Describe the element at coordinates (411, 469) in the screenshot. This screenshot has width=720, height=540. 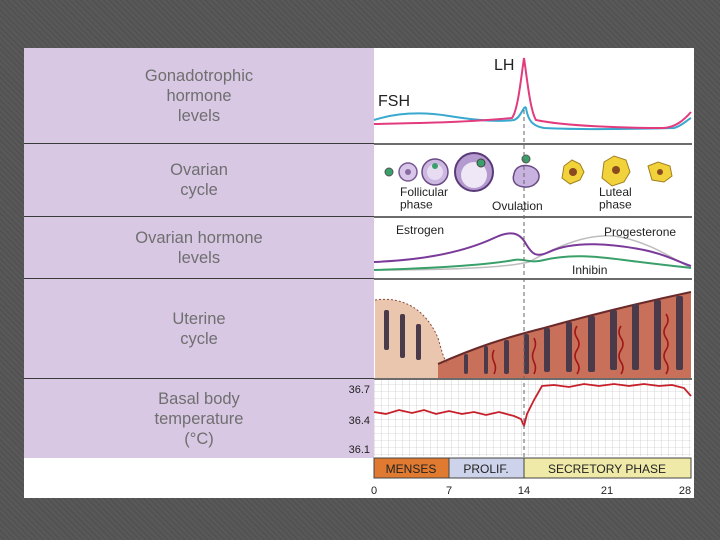
I see `menses-label: MENSES` at that location.